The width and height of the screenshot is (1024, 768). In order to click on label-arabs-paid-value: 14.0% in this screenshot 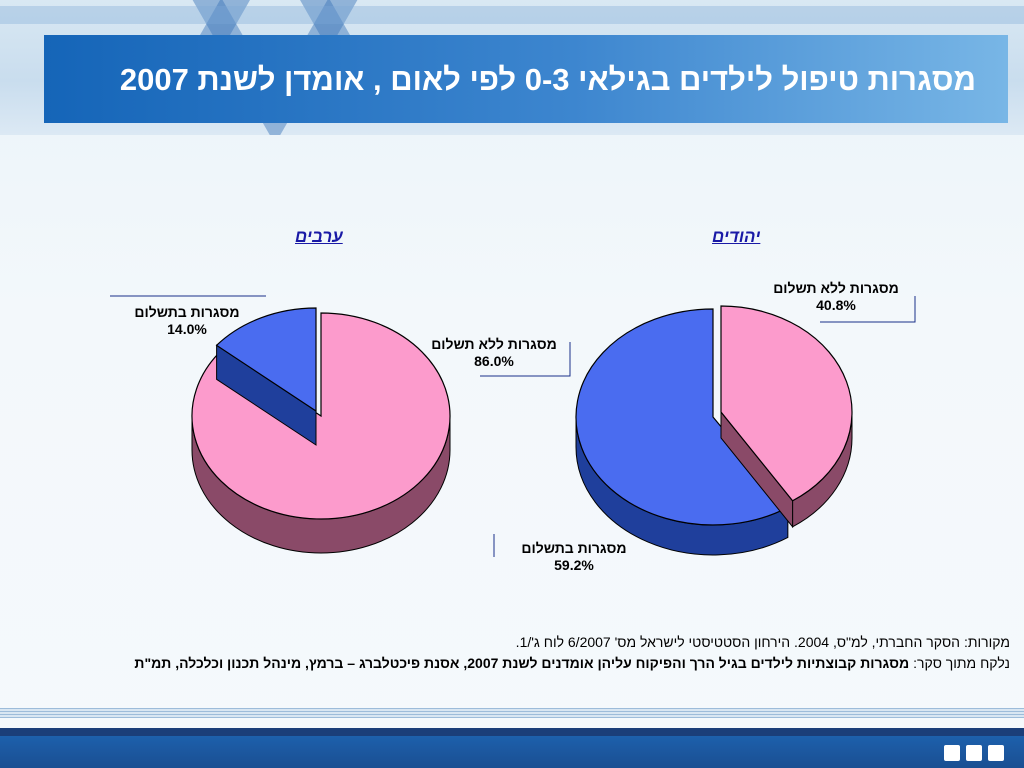, I will do `click(187, 329)`.